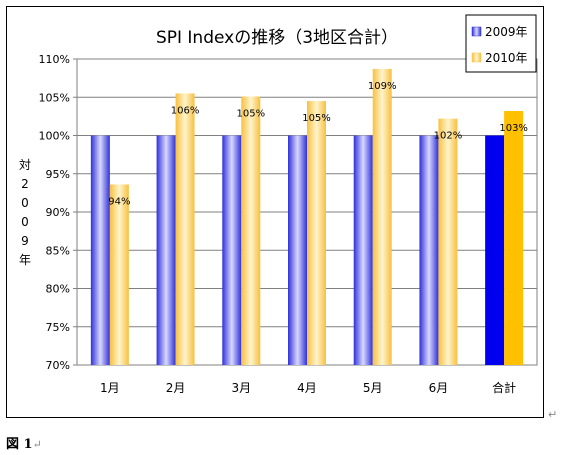 This screenshot has width=564, height=455. I want to click on y-tick-label: 80%, so click(58, 289).